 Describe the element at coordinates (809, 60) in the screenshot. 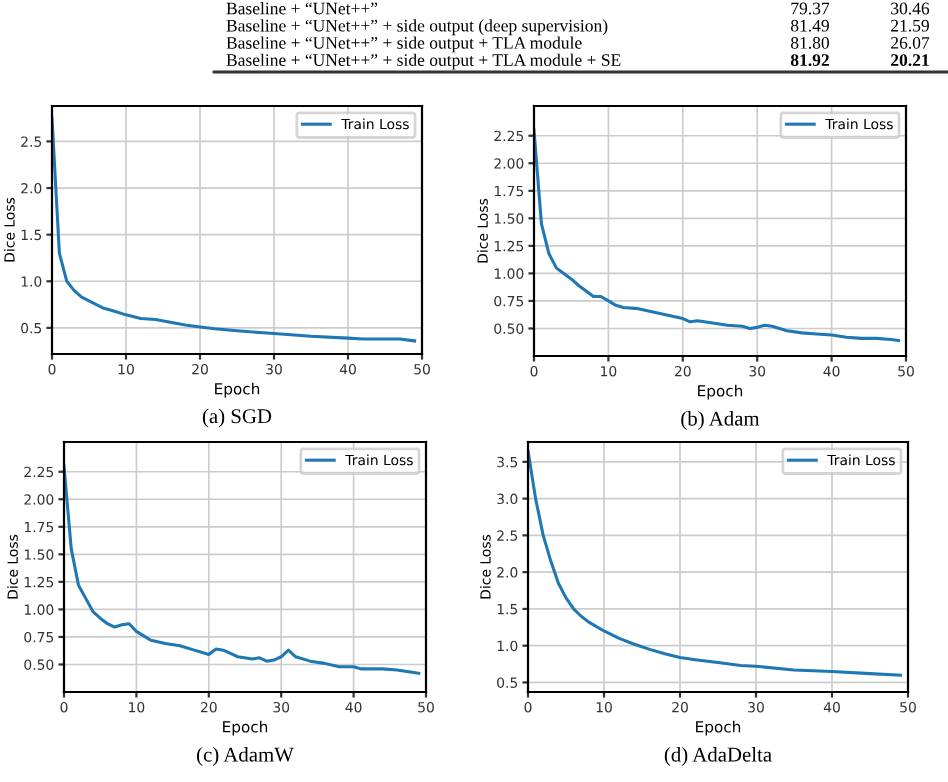

I see `text: 81.92` at that location.